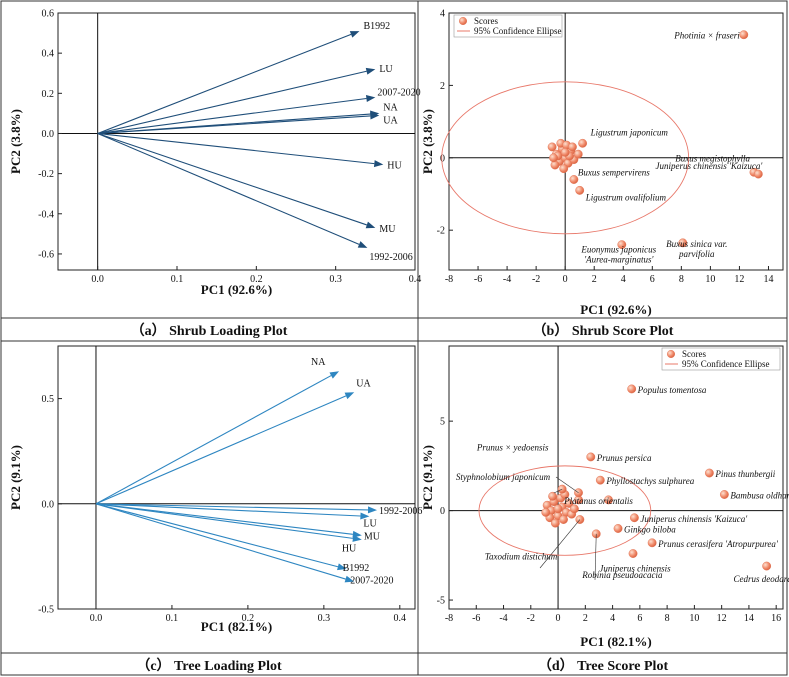 This screenshot has height=677, width=789. Describe the element at coordinates (565, 279) in the screenshot. I see `x-tick-label: 0` at that location.